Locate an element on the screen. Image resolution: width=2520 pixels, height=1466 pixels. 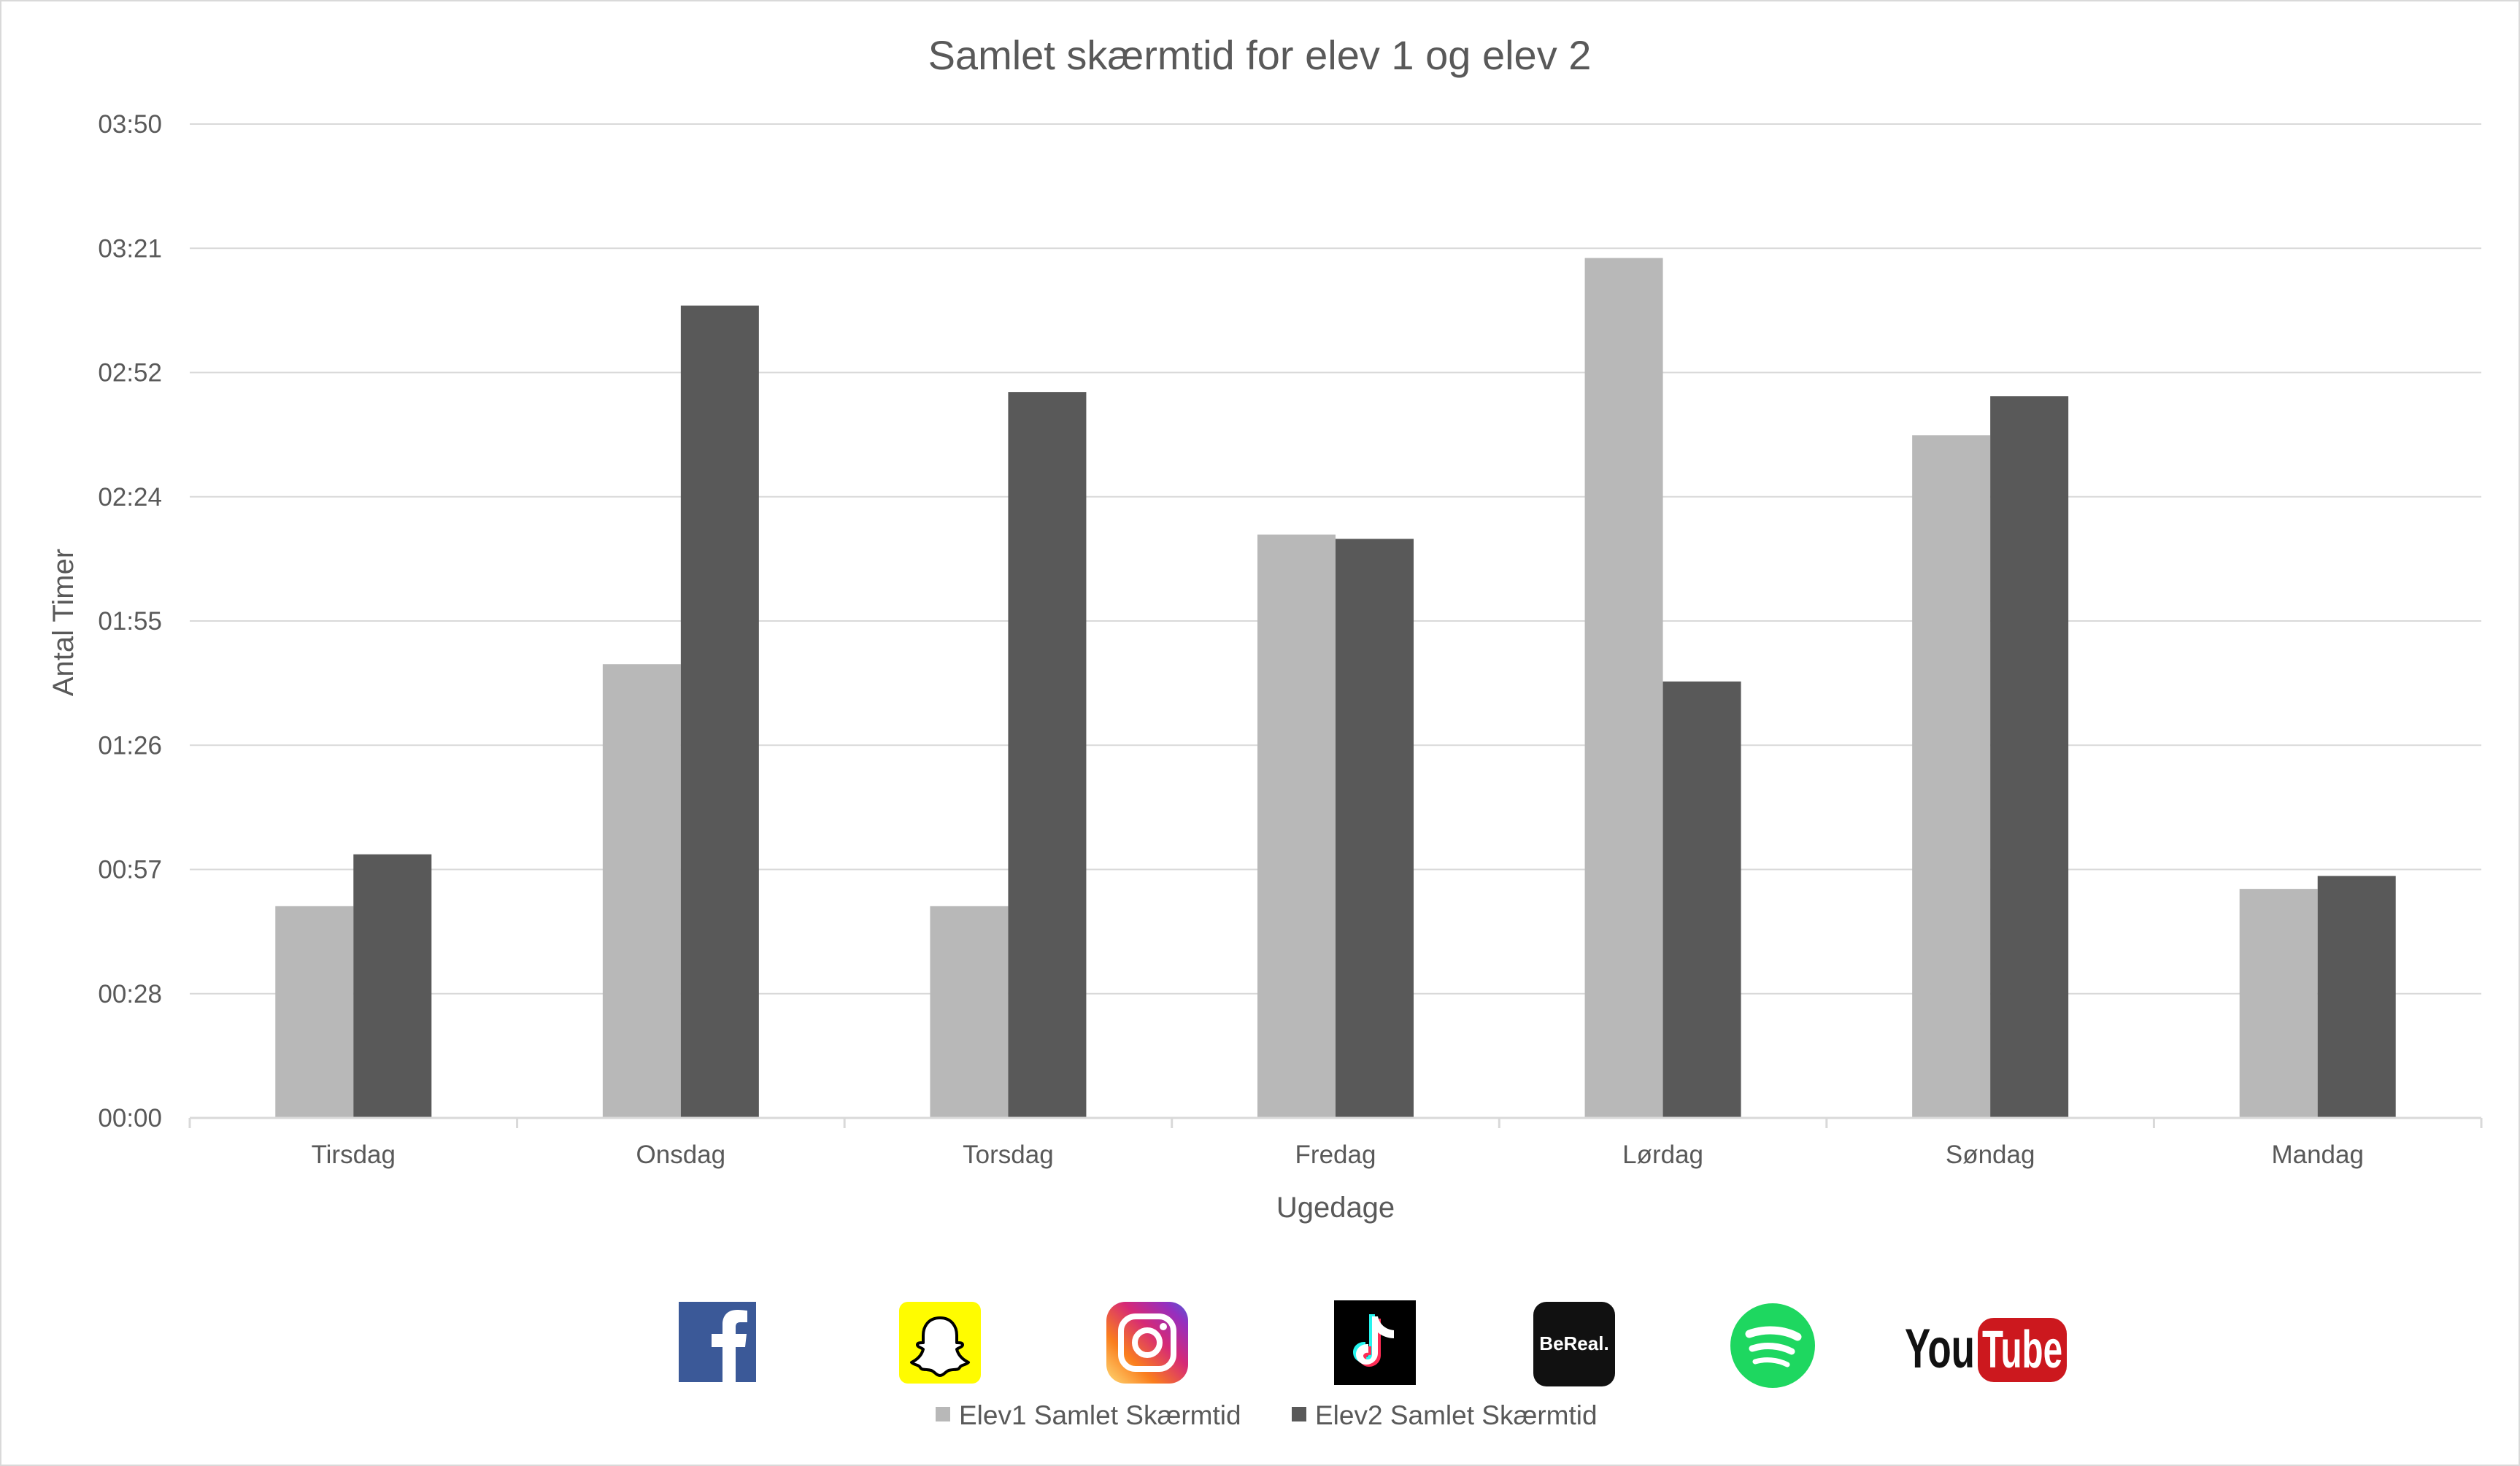
youtube-logo-tube: Tube is located at coordinates (2022, 1350).